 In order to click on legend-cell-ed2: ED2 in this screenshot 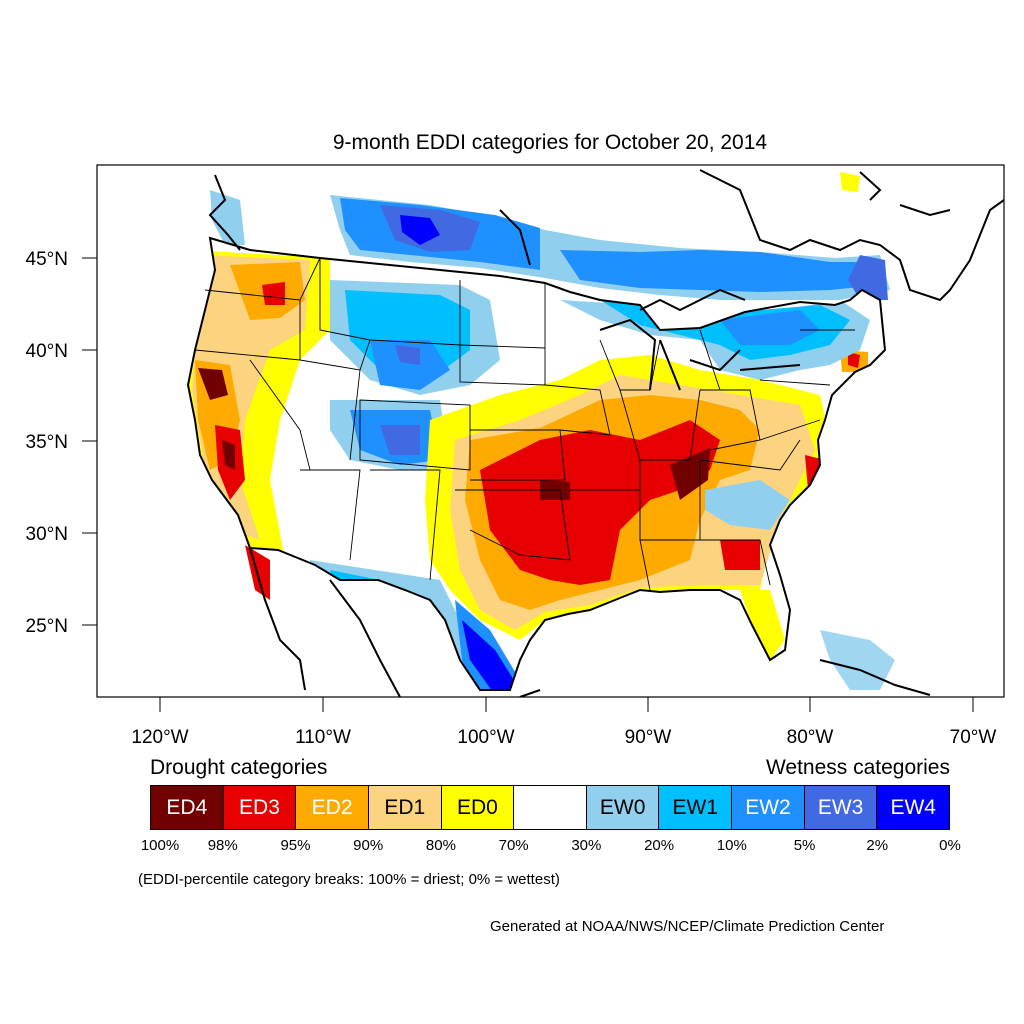, I will do `click(332, 807)`.